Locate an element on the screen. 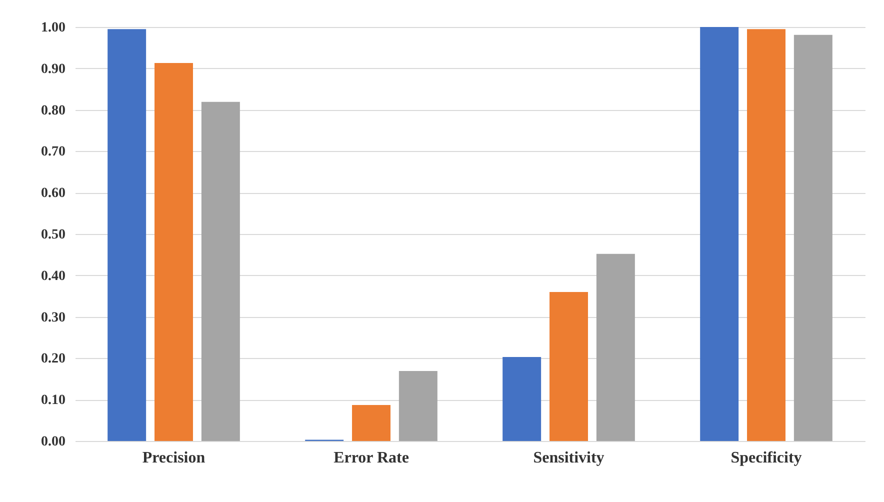 This screenshot has height=502, width=884. y-tick-label: 0.70 is located at coordinates (53, 152).